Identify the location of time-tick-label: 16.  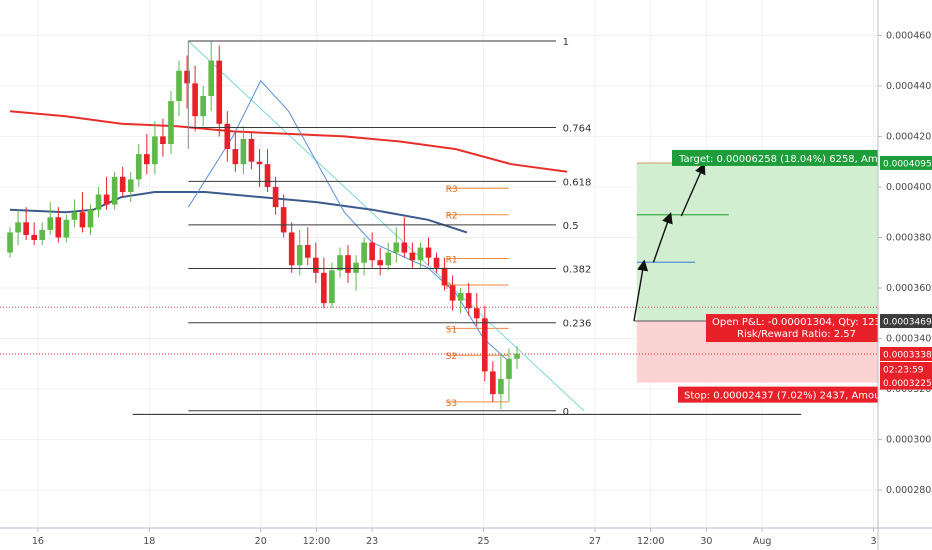
(38, 541).